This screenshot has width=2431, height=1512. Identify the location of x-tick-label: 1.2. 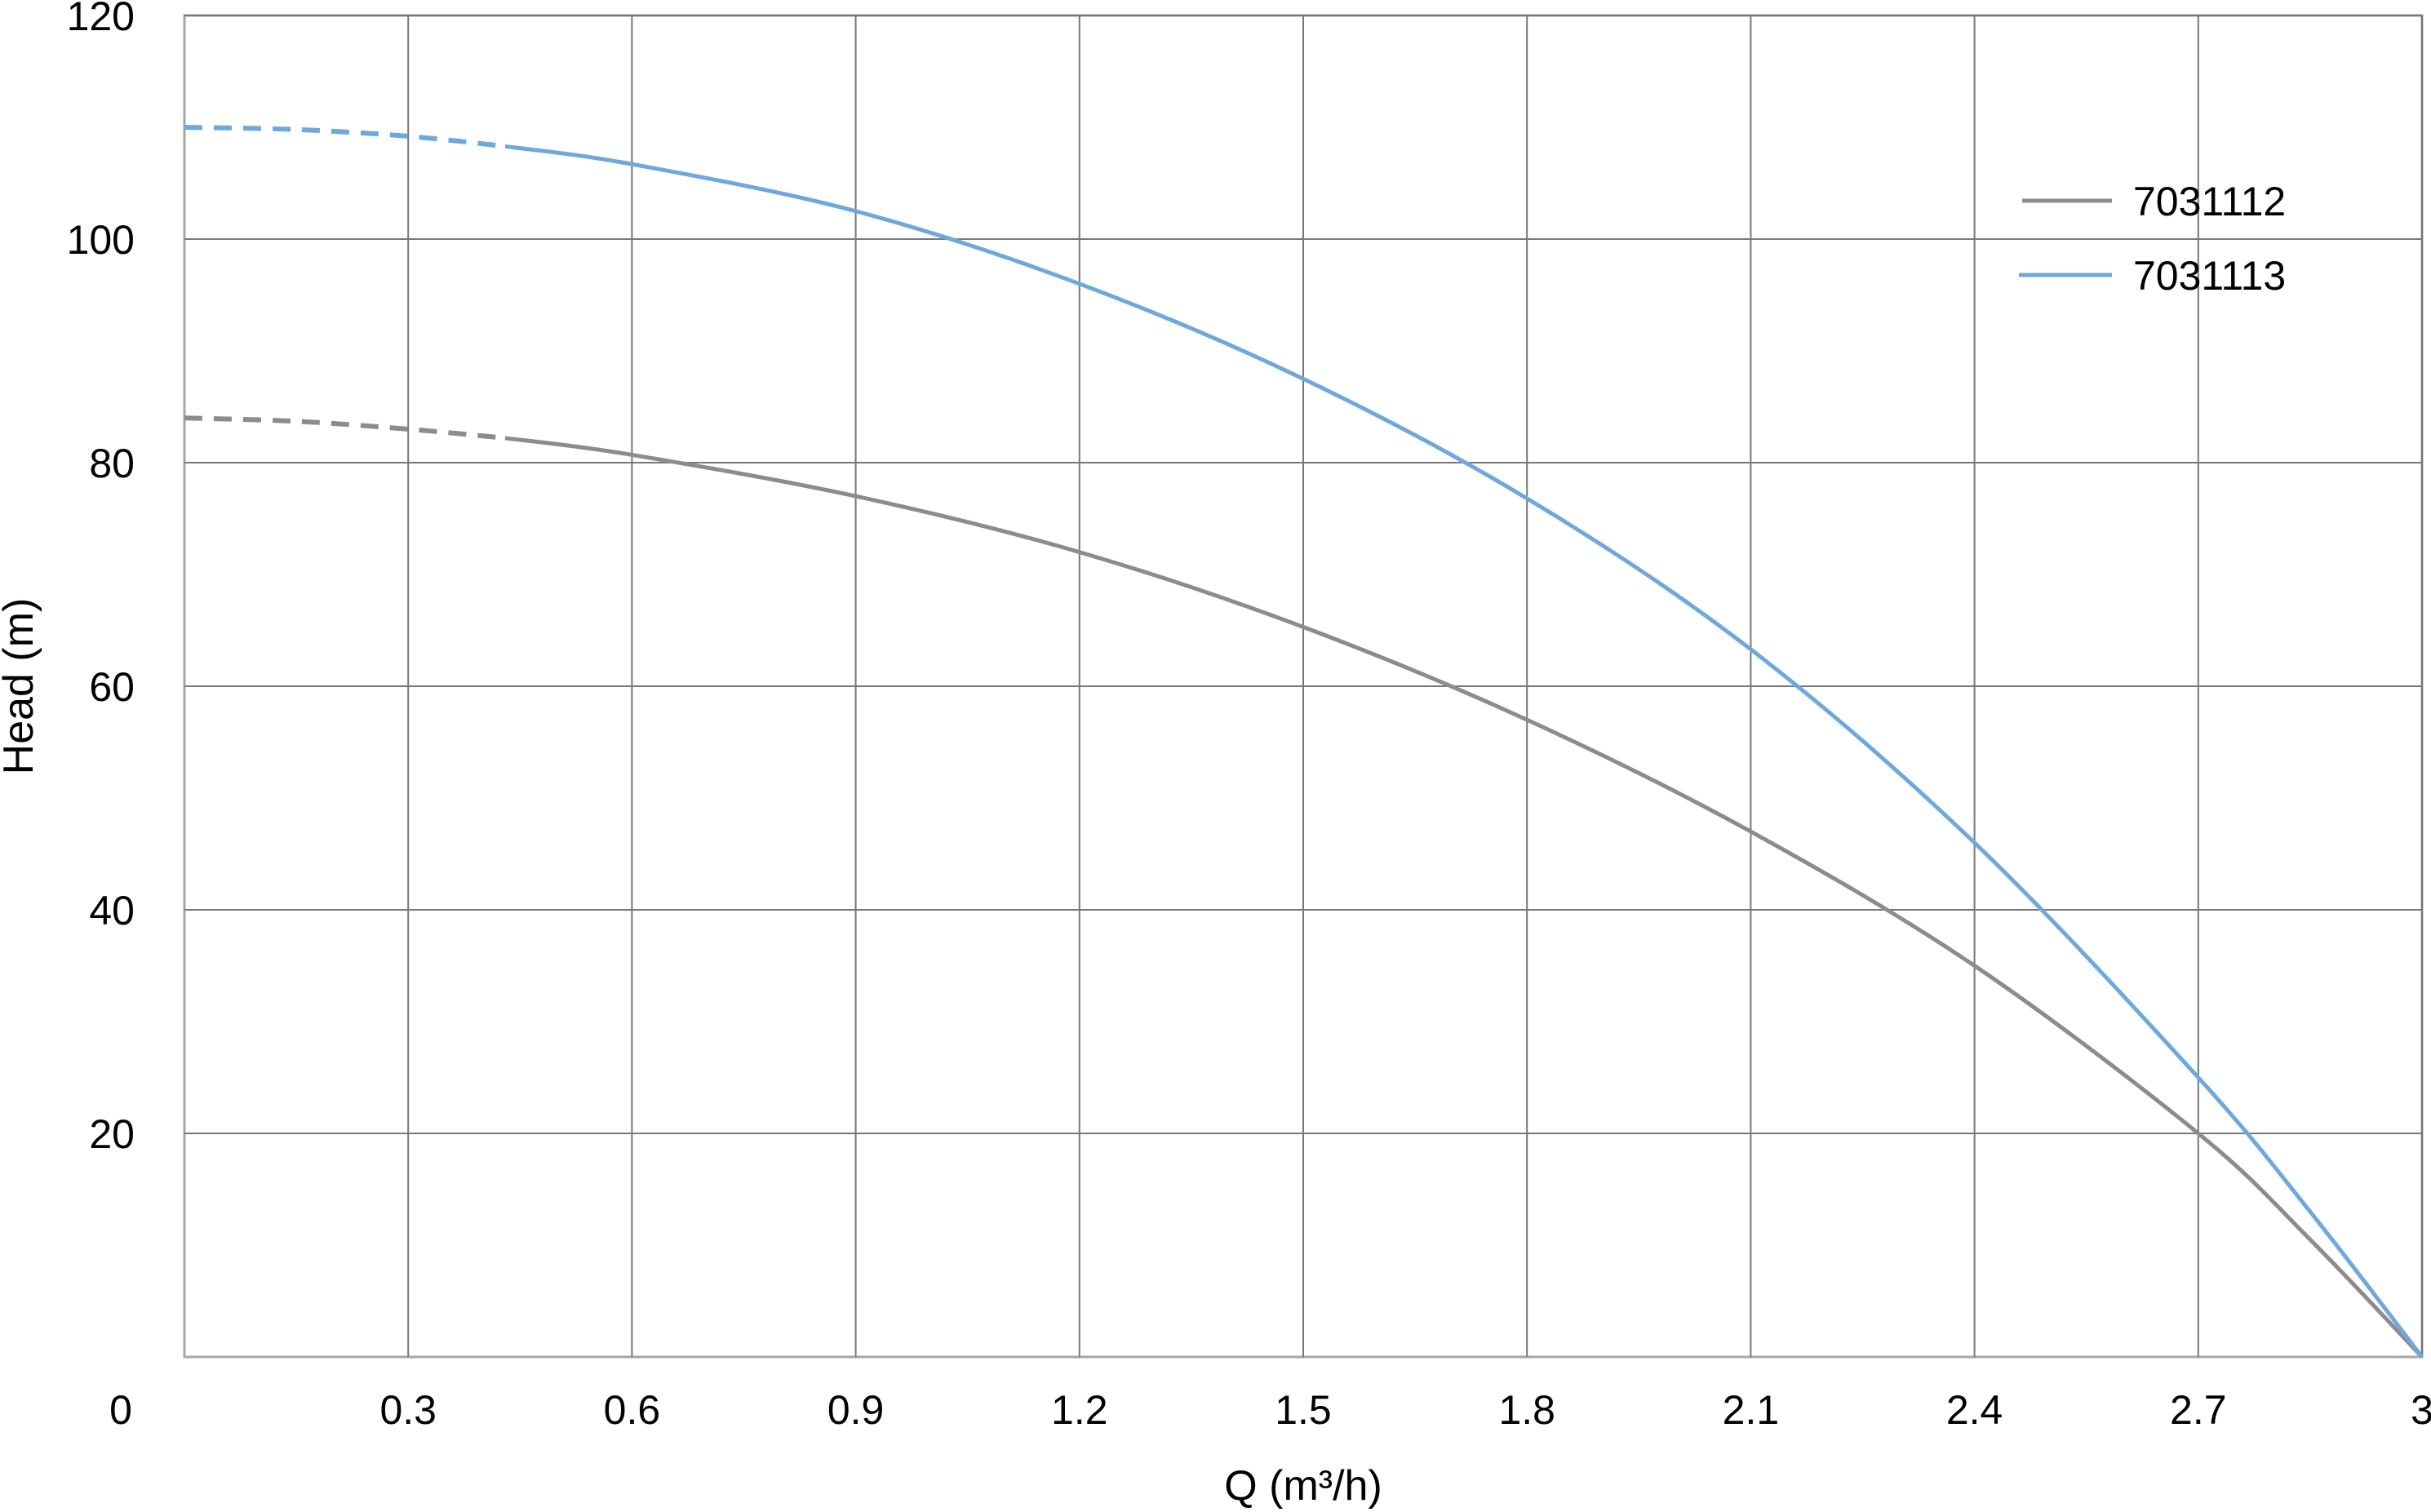
(1080, 1410).